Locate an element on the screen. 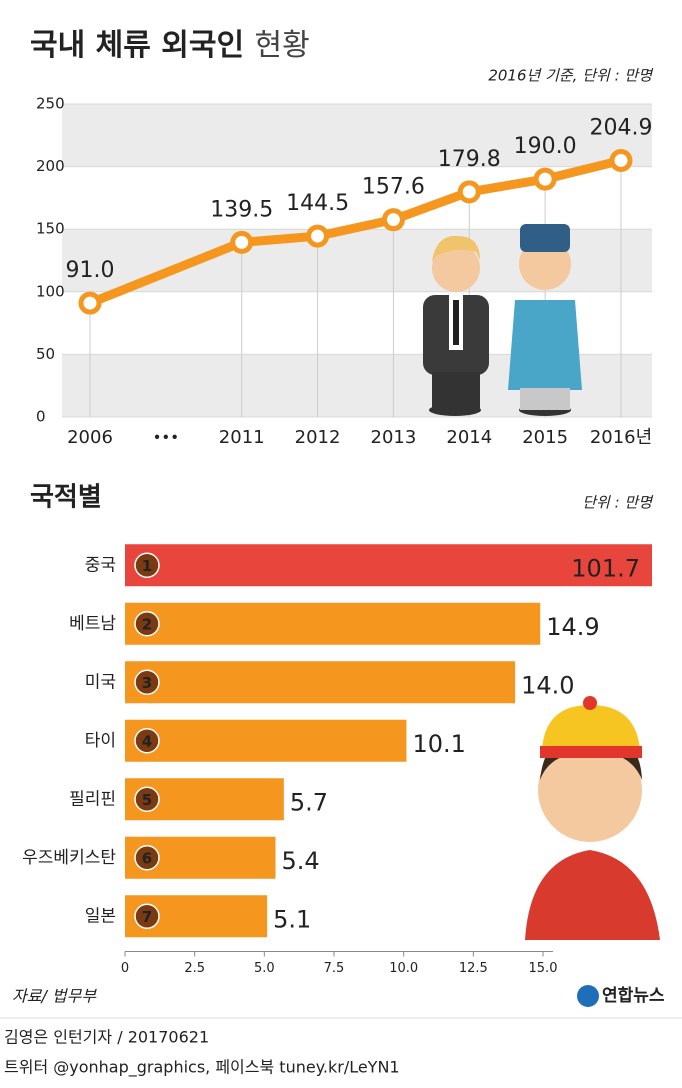 Image resolution: width=682 pixels, height=1088 pixels. x-tick-label: 2012 is located at coordinates (318, 437).